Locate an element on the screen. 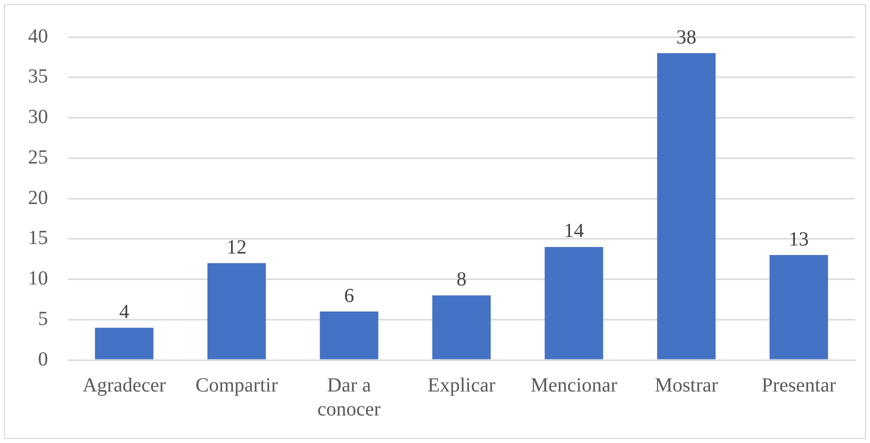  y-tick-label: 25 is located at coordinates (38, 157).